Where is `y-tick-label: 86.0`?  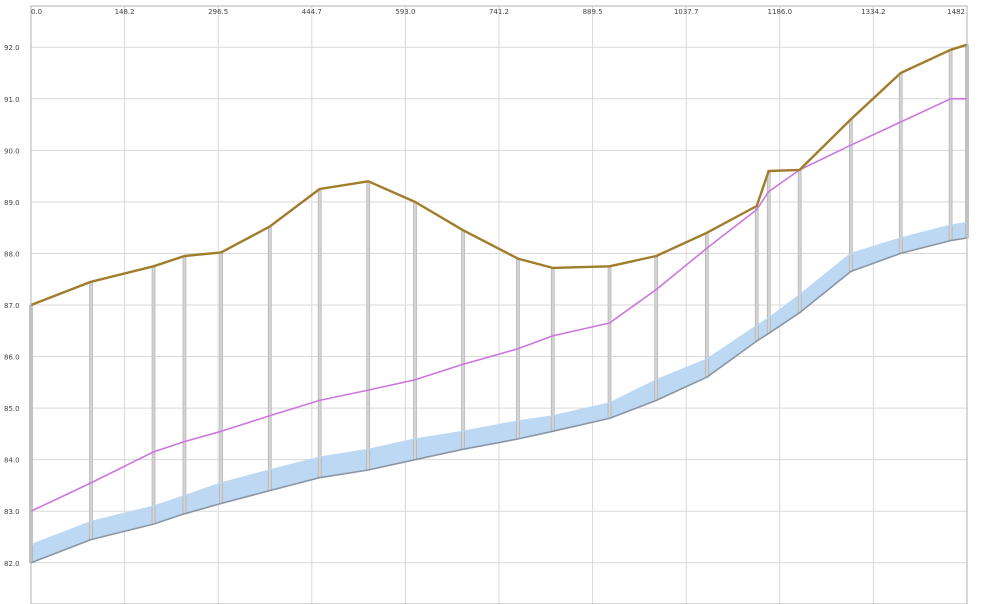 y-tick-label: 86.0 is located at coordinates (12, 358).